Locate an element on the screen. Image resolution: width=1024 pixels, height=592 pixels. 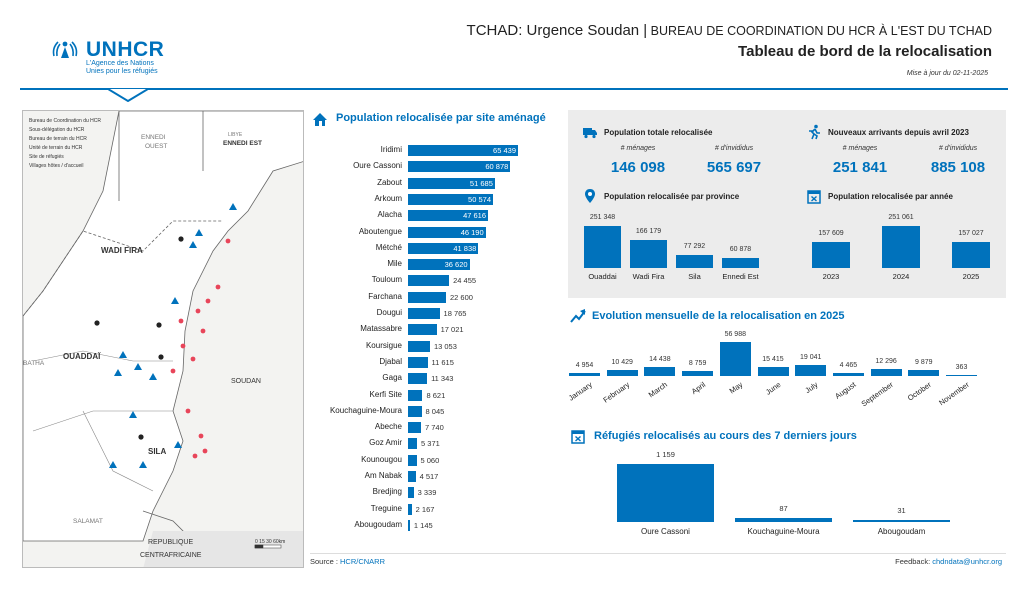
site-label: Alacha is located at coordinates (389, 215).